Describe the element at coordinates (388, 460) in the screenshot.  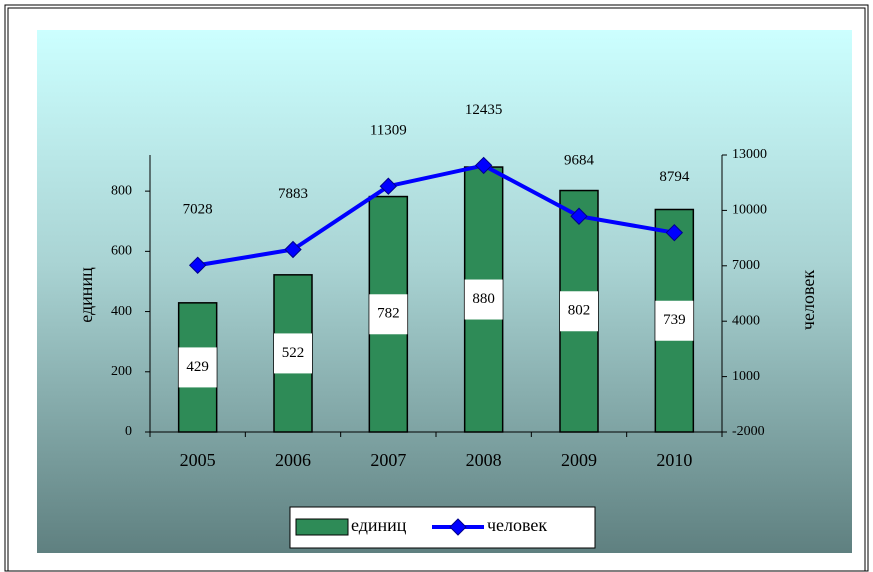
I see `x-tick-label: 2007` at that location.